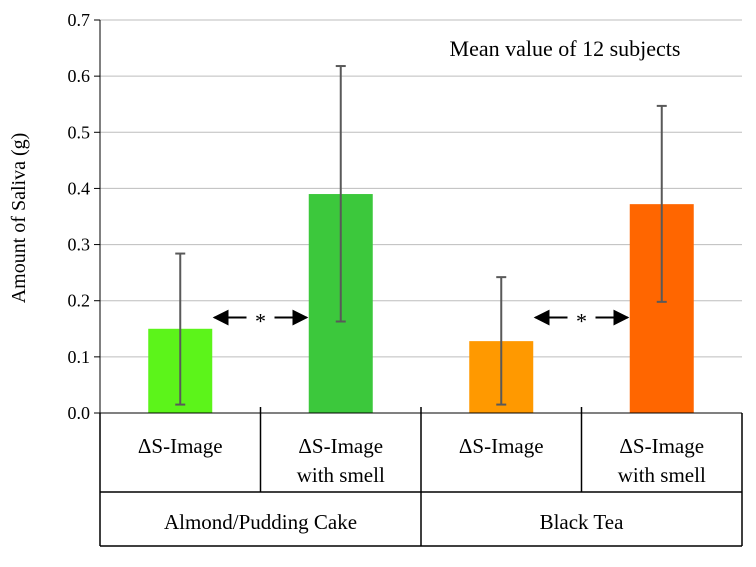  Describe the element at coordinates (582, 522) in the screenshot. I see `group-label: Black Tea` at that location.